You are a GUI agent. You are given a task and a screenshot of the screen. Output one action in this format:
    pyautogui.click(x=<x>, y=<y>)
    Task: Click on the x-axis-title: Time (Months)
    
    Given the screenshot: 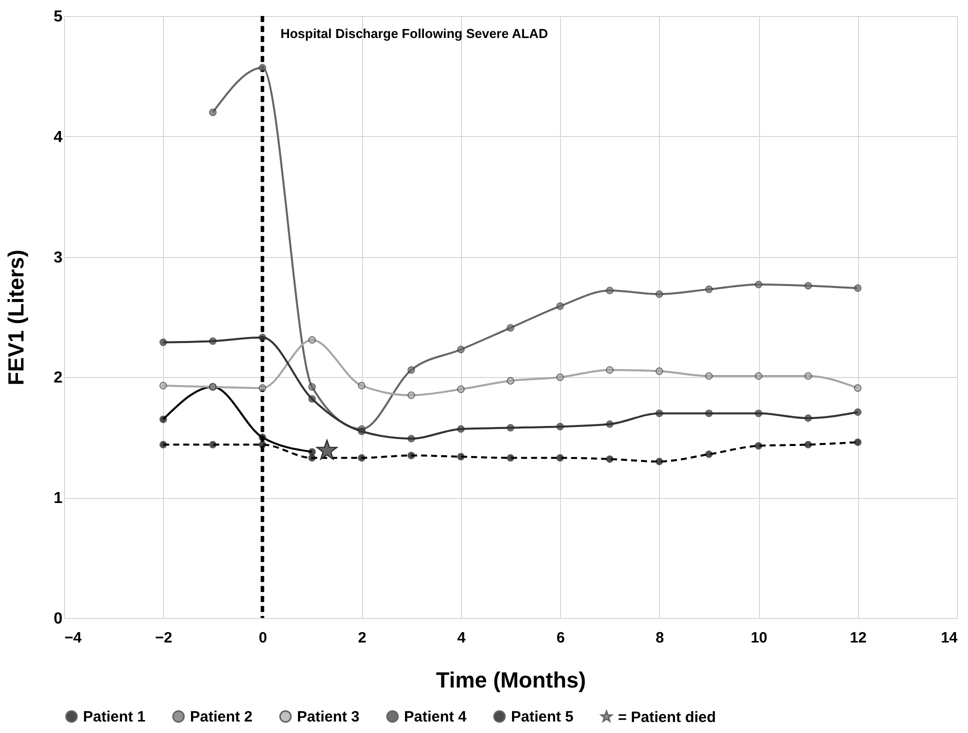 What is the action you would take?
    pyautogui.click(x=511, y=680)
    